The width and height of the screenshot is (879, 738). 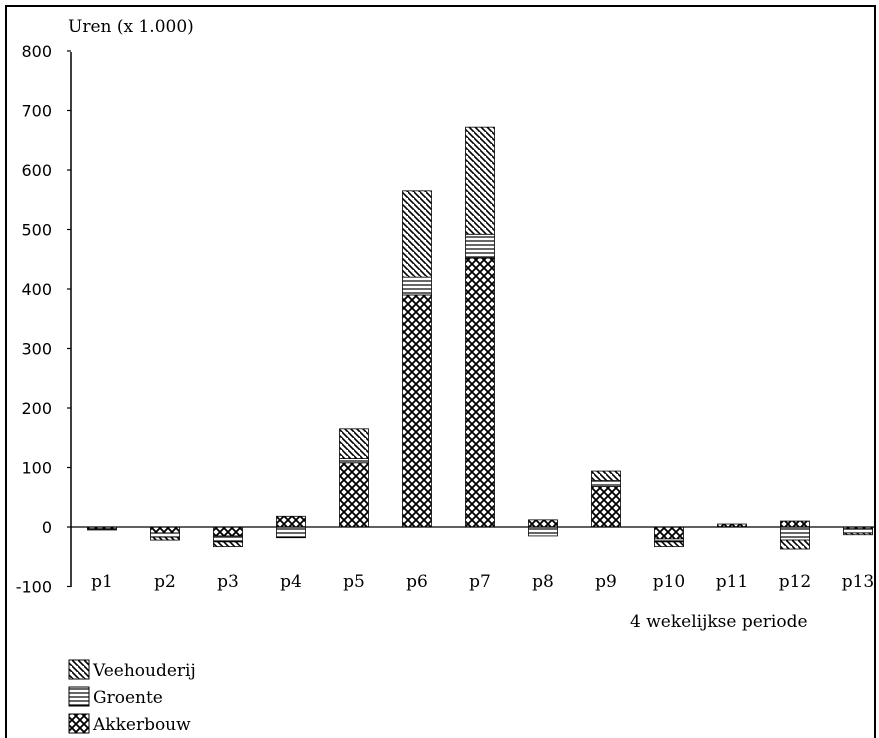 What do you see at coordinates (354, 582) in the screenshot?
I see `x-tick-label: p5` at bounding box center [354, 582].